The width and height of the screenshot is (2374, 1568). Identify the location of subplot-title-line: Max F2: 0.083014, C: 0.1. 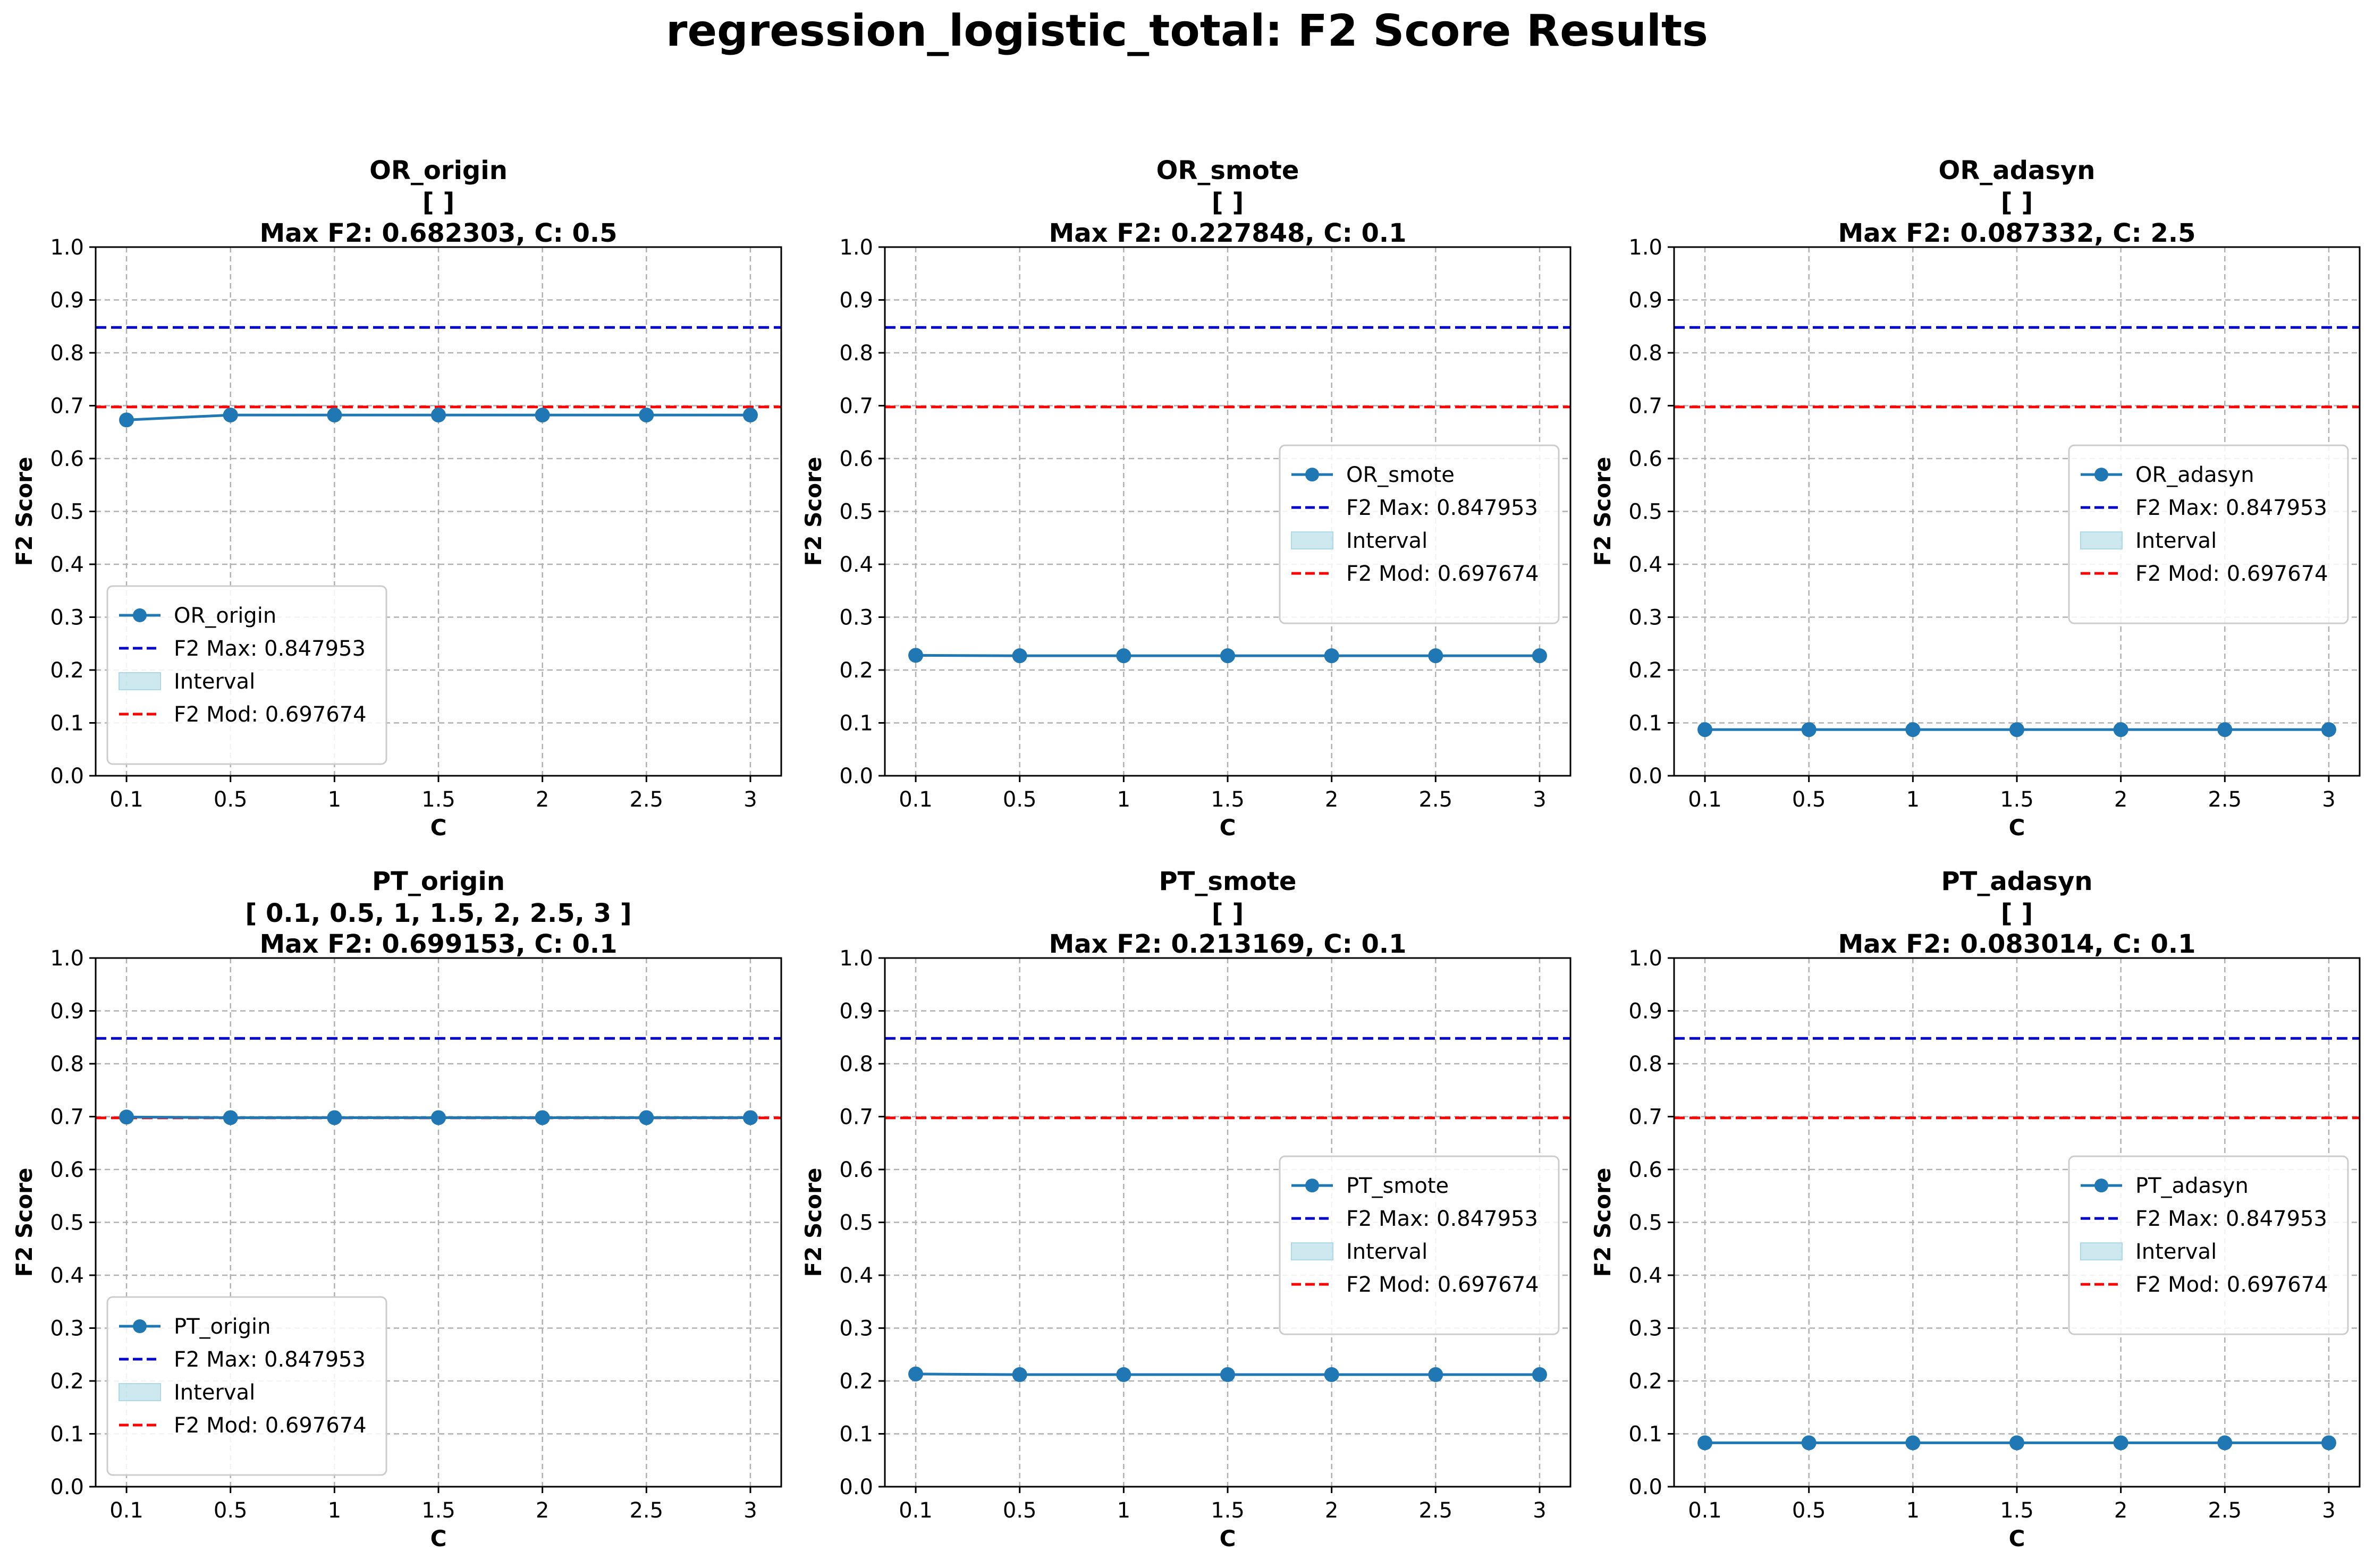
(2016, 944).